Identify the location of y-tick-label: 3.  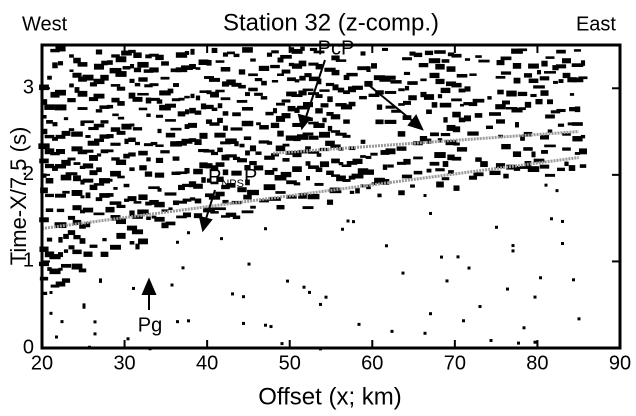
(28, 88).